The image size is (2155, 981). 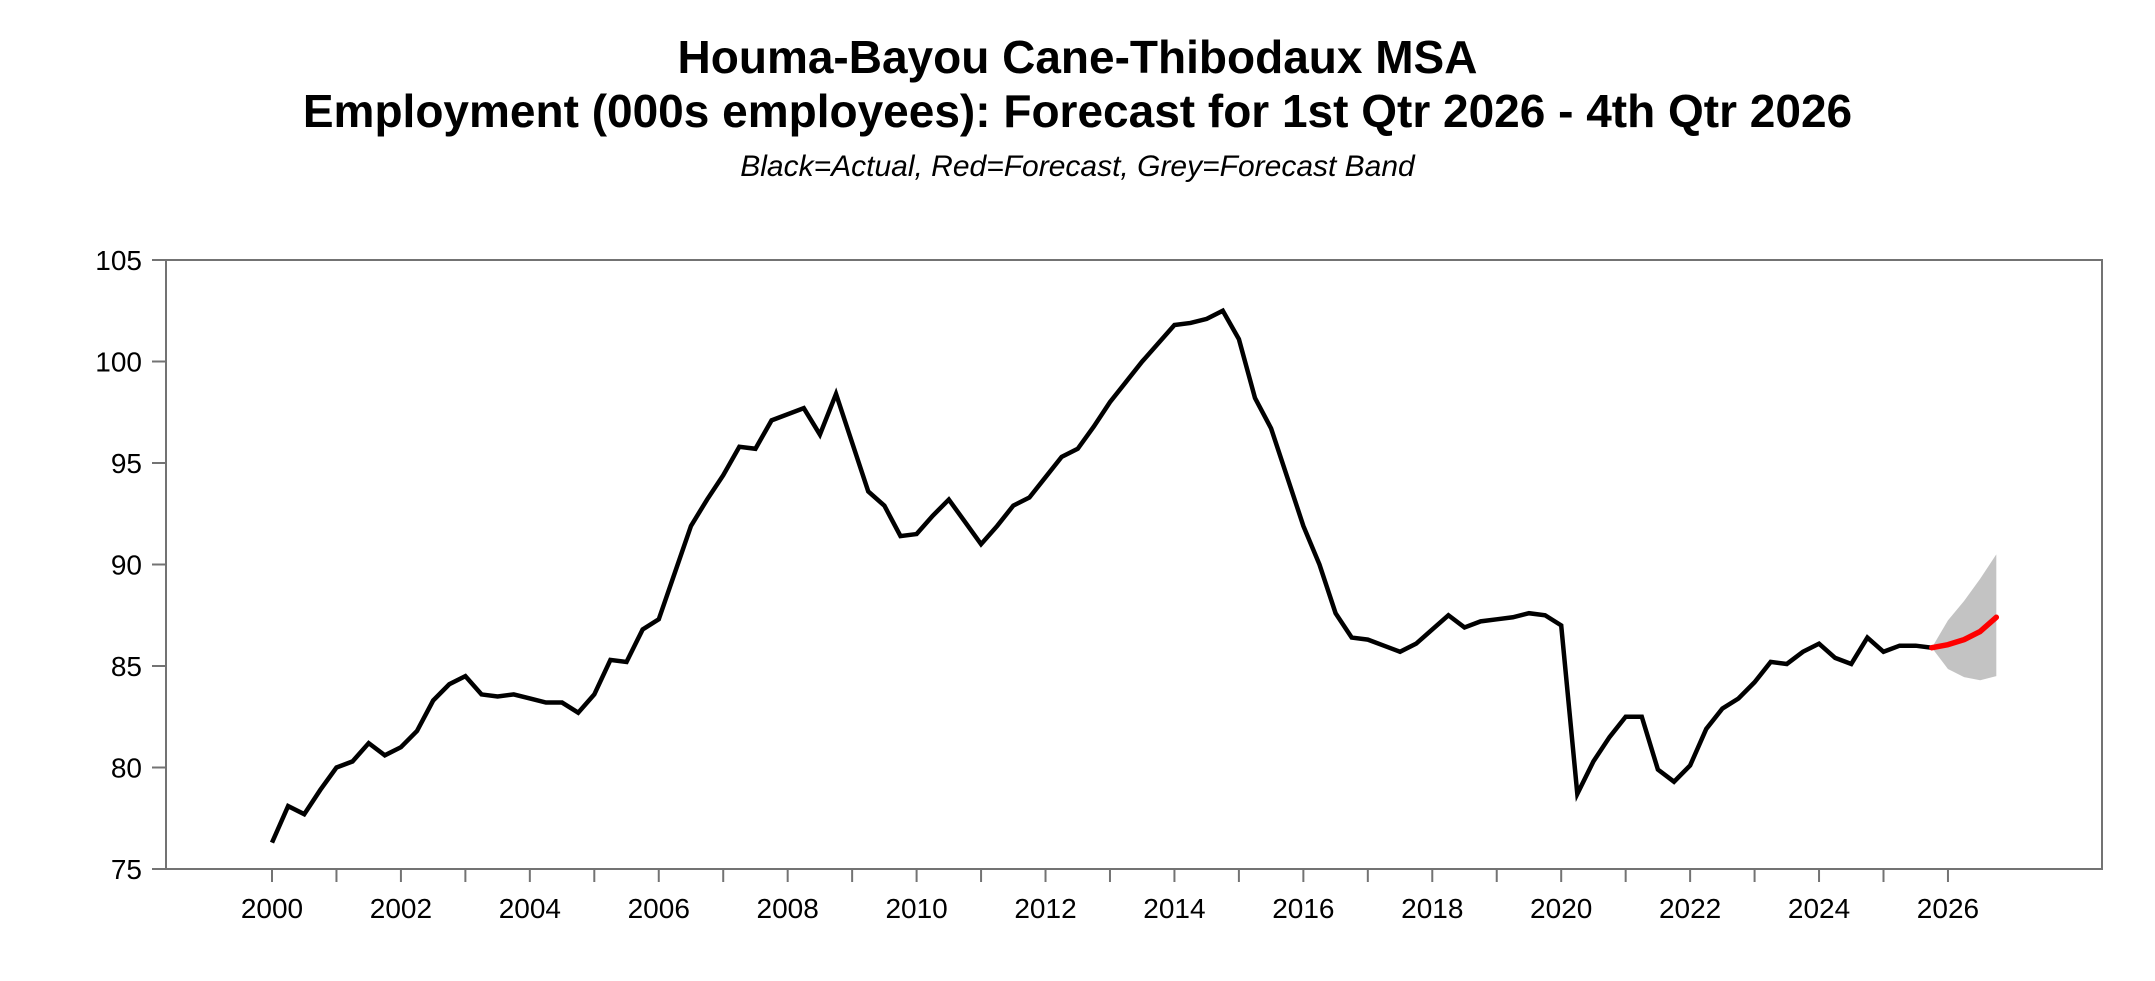 What do you see at coordinates (272, 908) in the screenshot?
I see `x-tick-label: 2000` at bounding box center [272, 908].